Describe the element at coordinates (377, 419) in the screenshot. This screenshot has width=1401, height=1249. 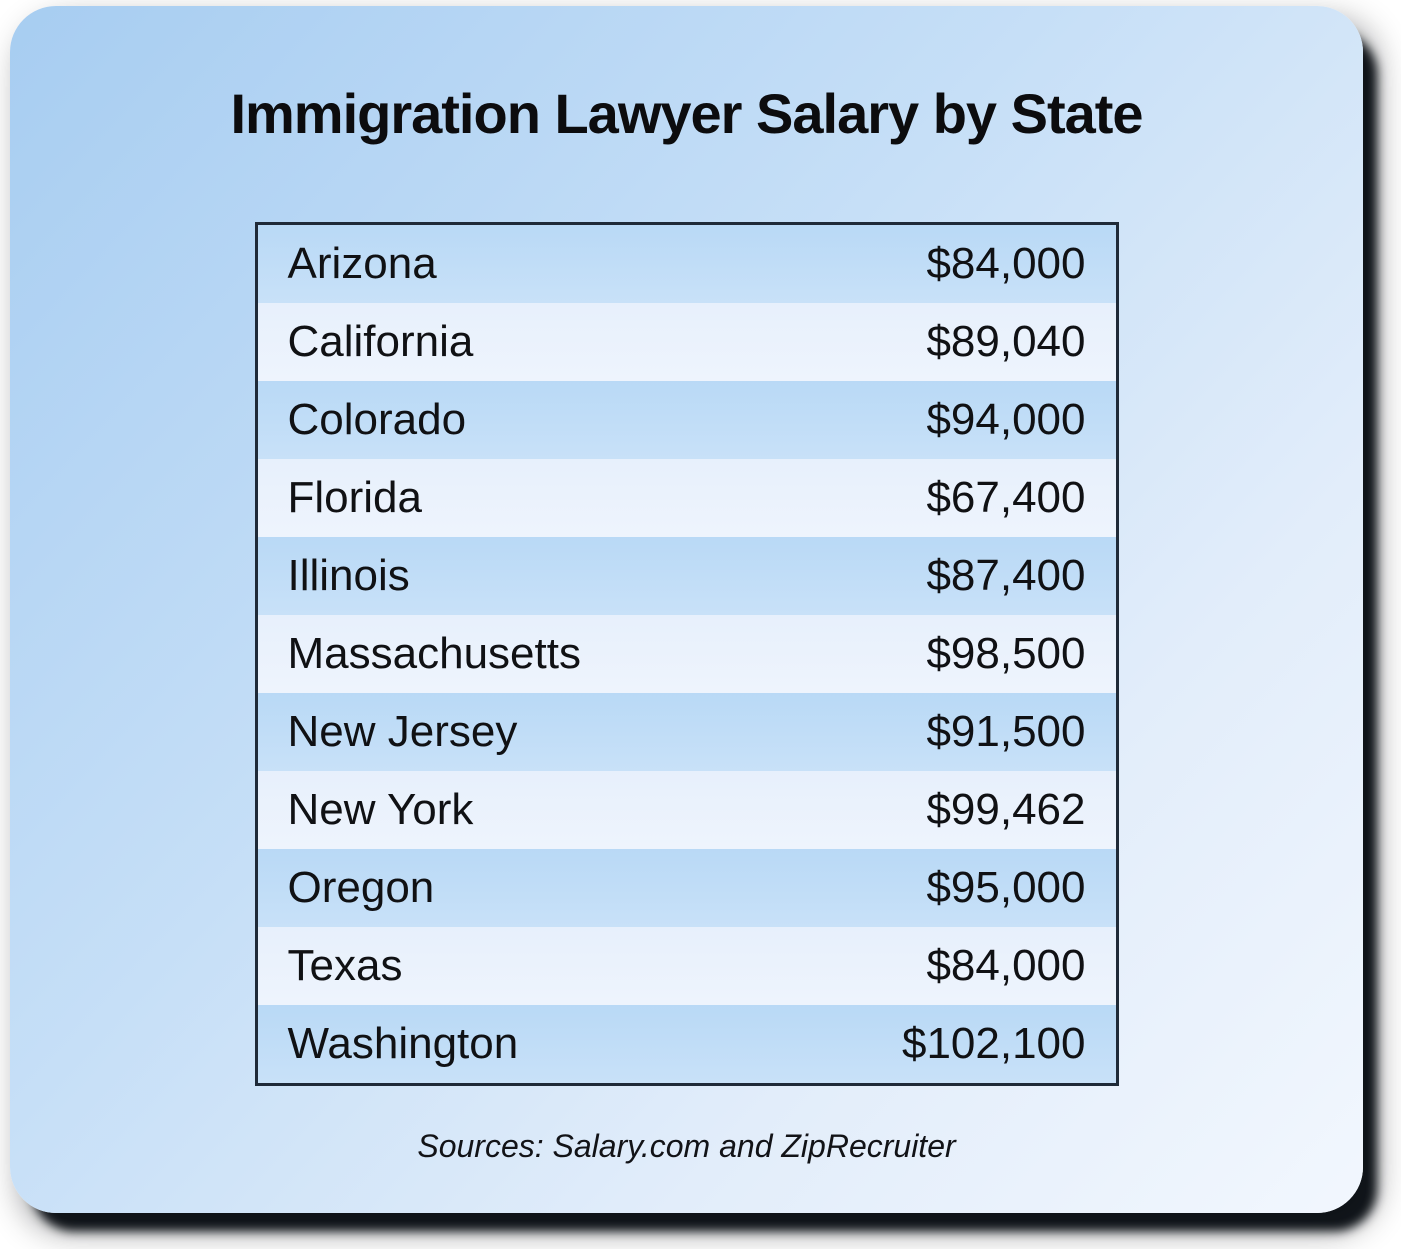
I see `state-name: Colorado` at that location.